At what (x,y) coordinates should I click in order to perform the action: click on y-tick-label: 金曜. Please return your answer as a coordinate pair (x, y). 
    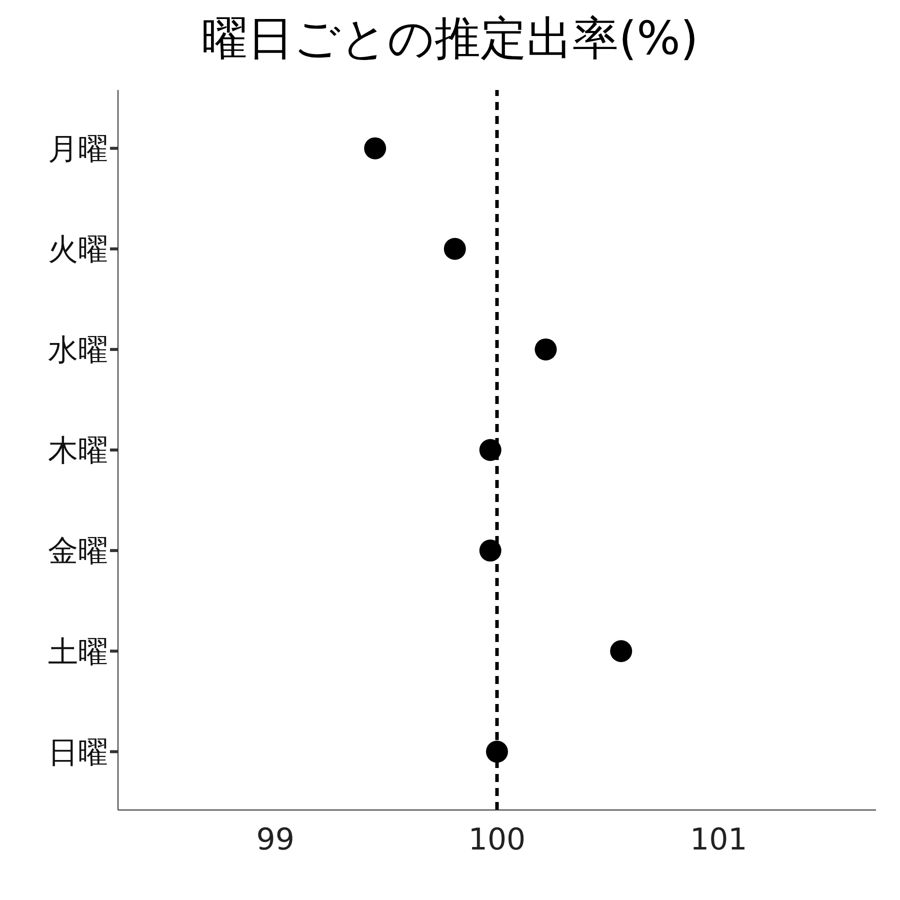
    Looking at the image, I should click on (78, 552).